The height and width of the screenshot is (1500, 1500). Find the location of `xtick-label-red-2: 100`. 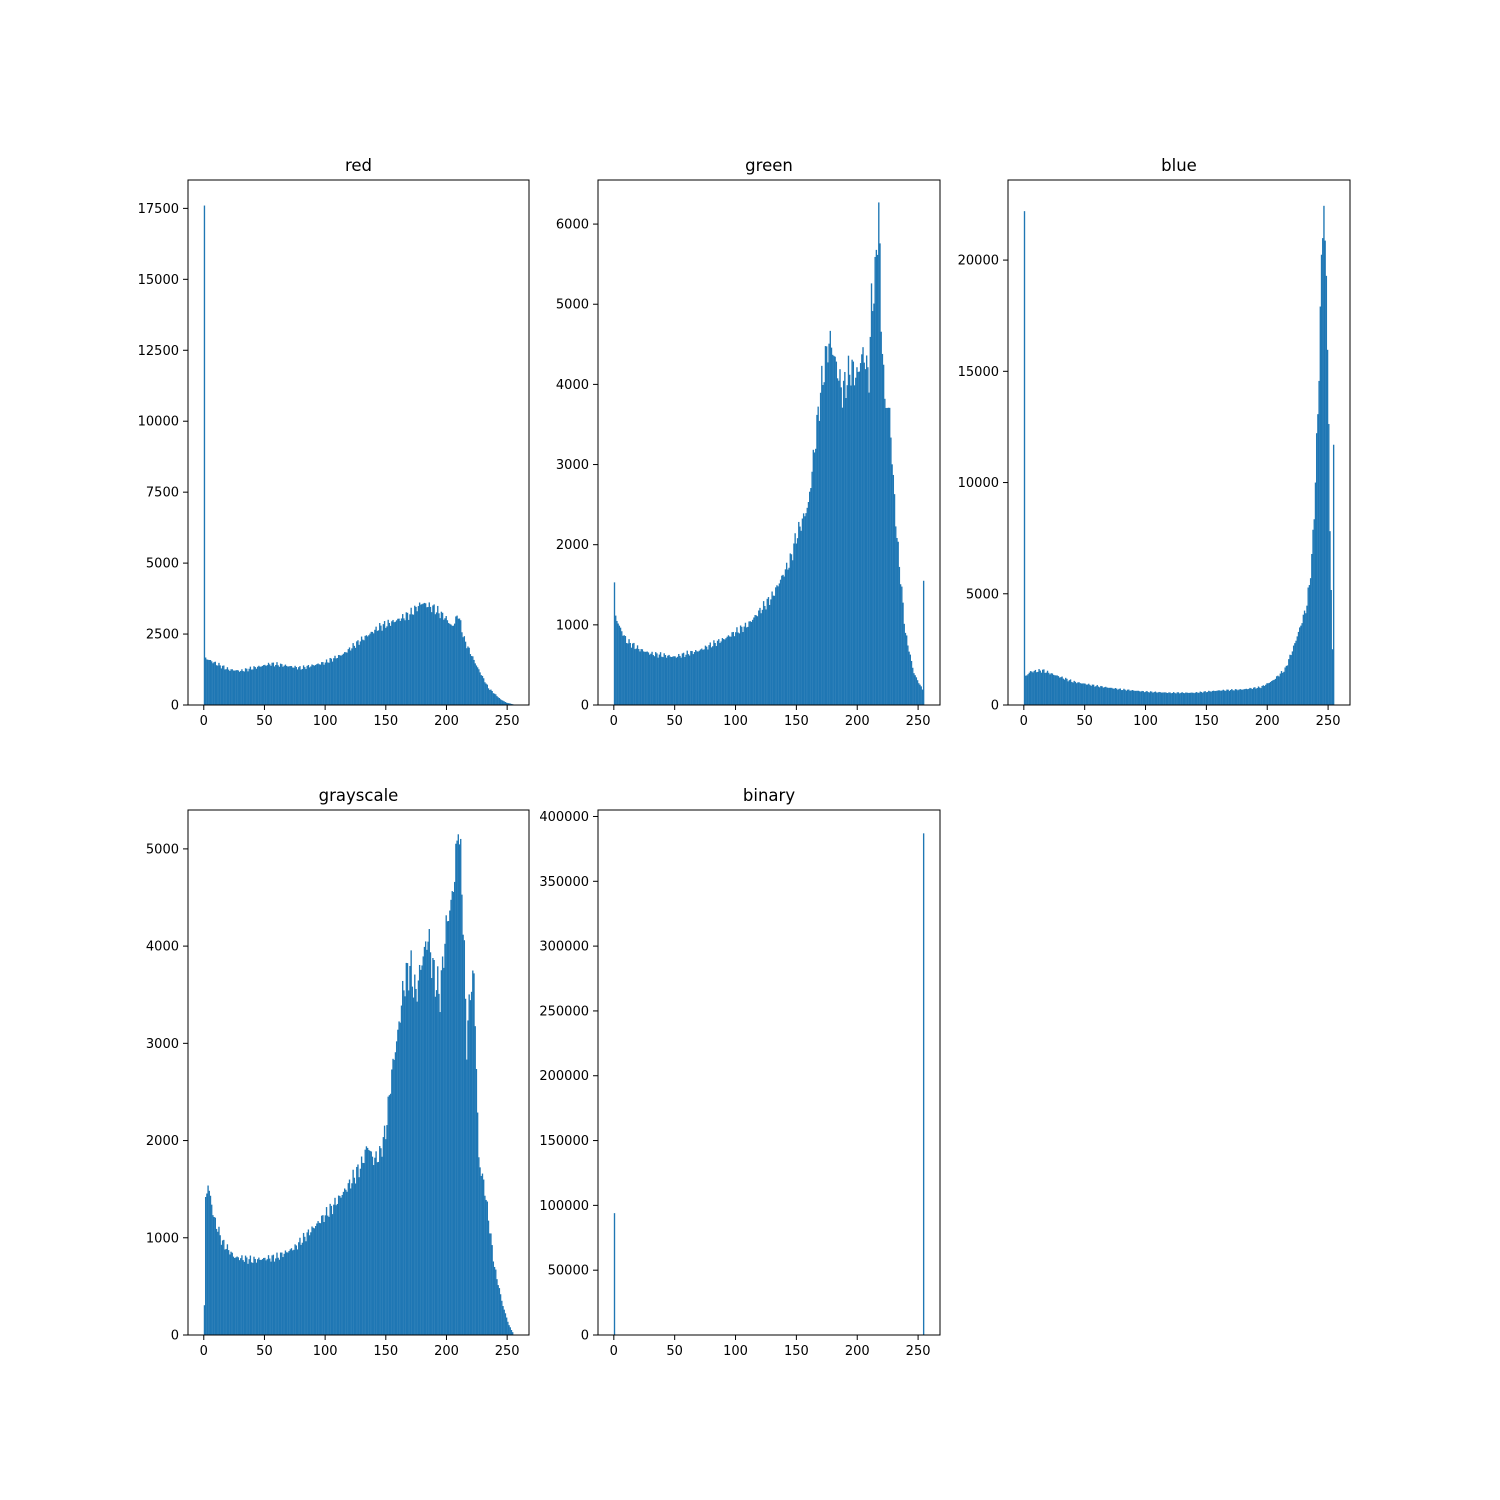

xtick-label-red-2: 100 is located at coordinates (325, 721).